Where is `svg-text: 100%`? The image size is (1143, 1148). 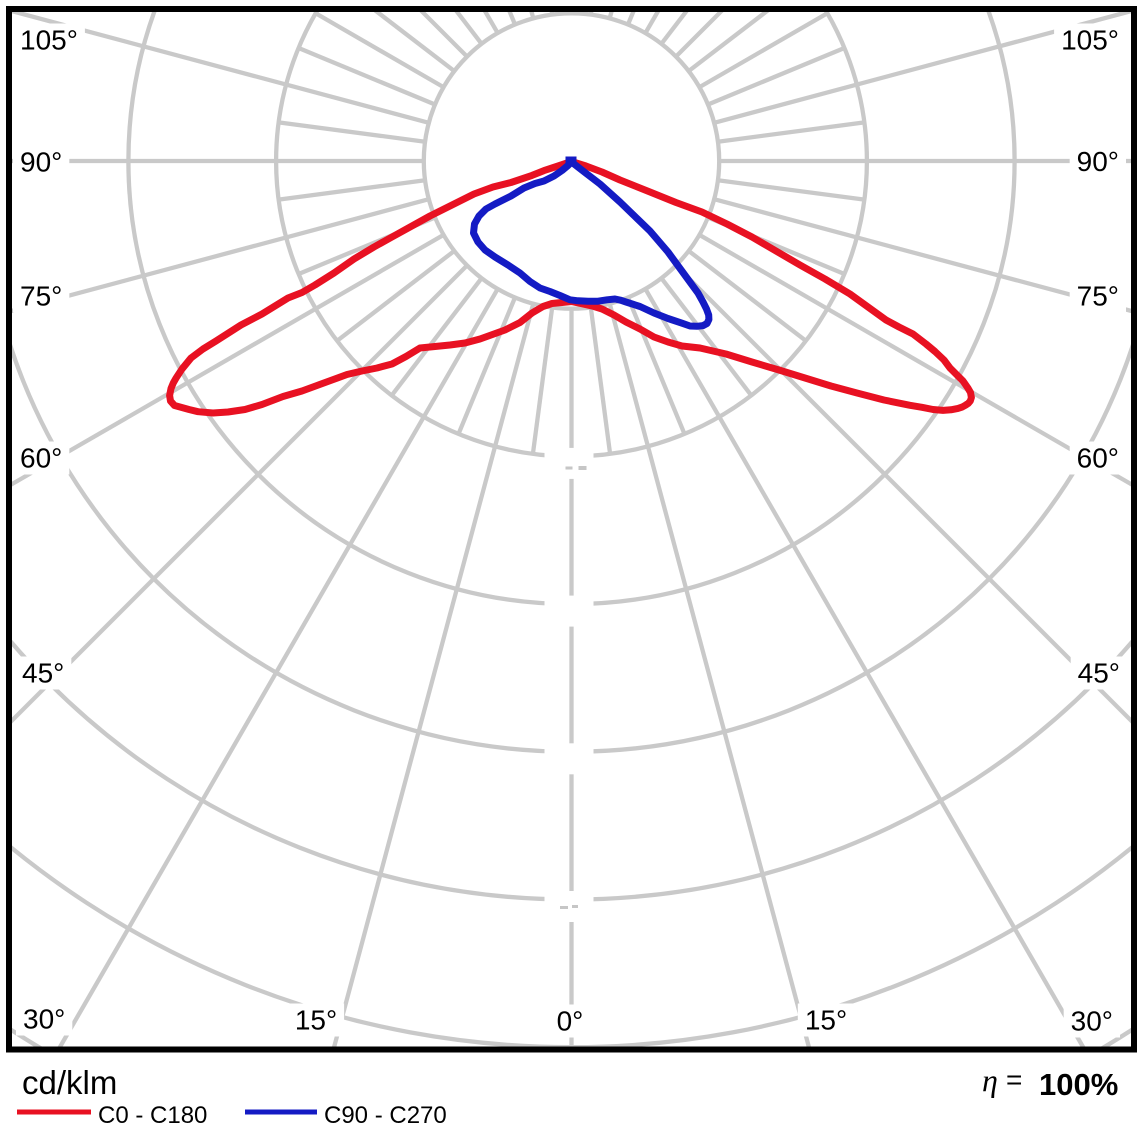 svg-text: 100% is located at coordinates (1078, 1084).